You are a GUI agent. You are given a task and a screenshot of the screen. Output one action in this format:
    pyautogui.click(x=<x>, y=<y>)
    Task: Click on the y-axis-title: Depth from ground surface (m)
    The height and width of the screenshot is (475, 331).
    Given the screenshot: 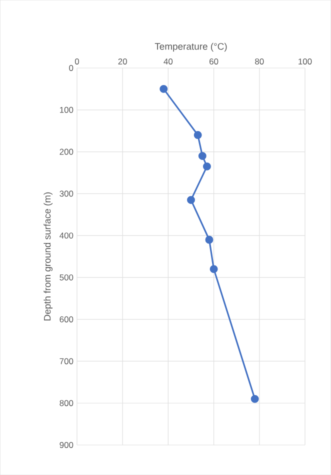 What is the action you would take?
    pyautogui.click(x=48, y=256)
    